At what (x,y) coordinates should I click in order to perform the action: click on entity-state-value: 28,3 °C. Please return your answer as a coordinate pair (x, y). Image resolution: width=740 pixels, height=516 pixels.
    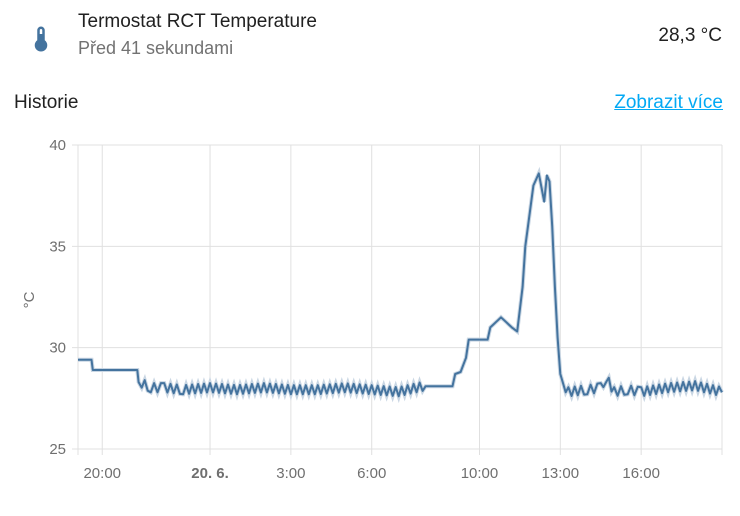
    Looking at the image, I should click on (690, 35).